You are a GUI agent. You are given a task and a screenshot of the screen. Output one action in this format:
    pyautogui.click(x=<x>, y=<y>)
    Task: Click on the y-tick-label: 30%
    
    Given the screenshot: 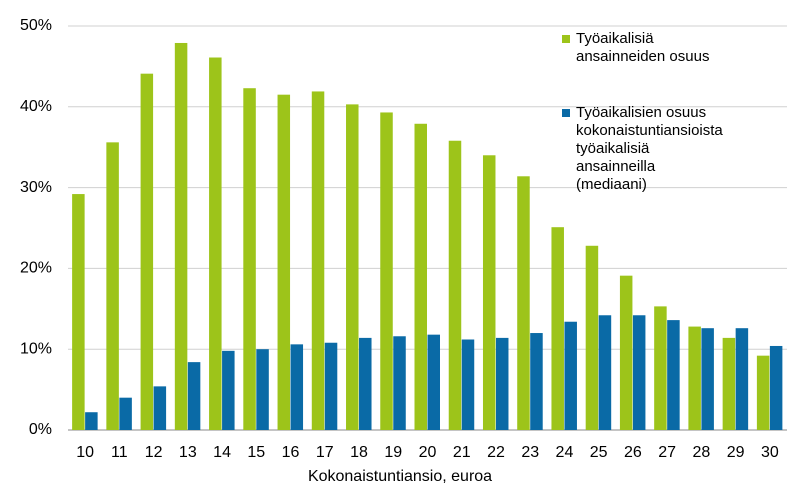 What is the action you would take?
    pyautogui.click(x=36, y=187)
    